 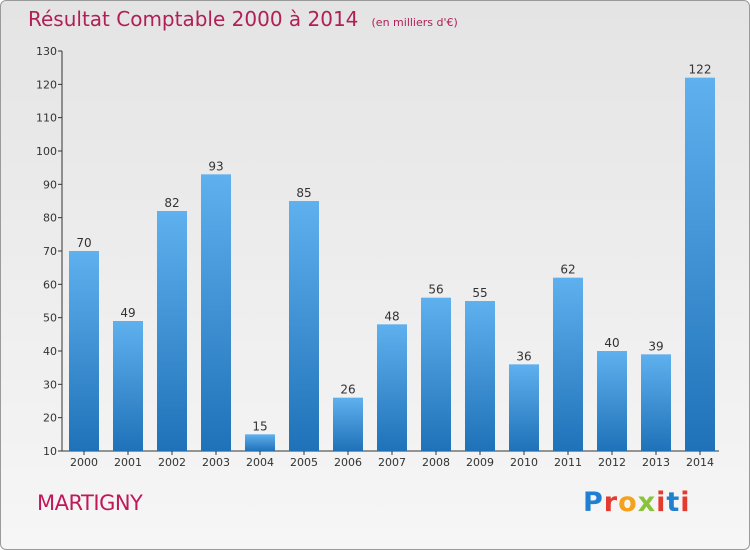 What do you see at coordinates (479, 293) in the screenshot?
I see `data-label: 55` at bounding box center [479, 293].